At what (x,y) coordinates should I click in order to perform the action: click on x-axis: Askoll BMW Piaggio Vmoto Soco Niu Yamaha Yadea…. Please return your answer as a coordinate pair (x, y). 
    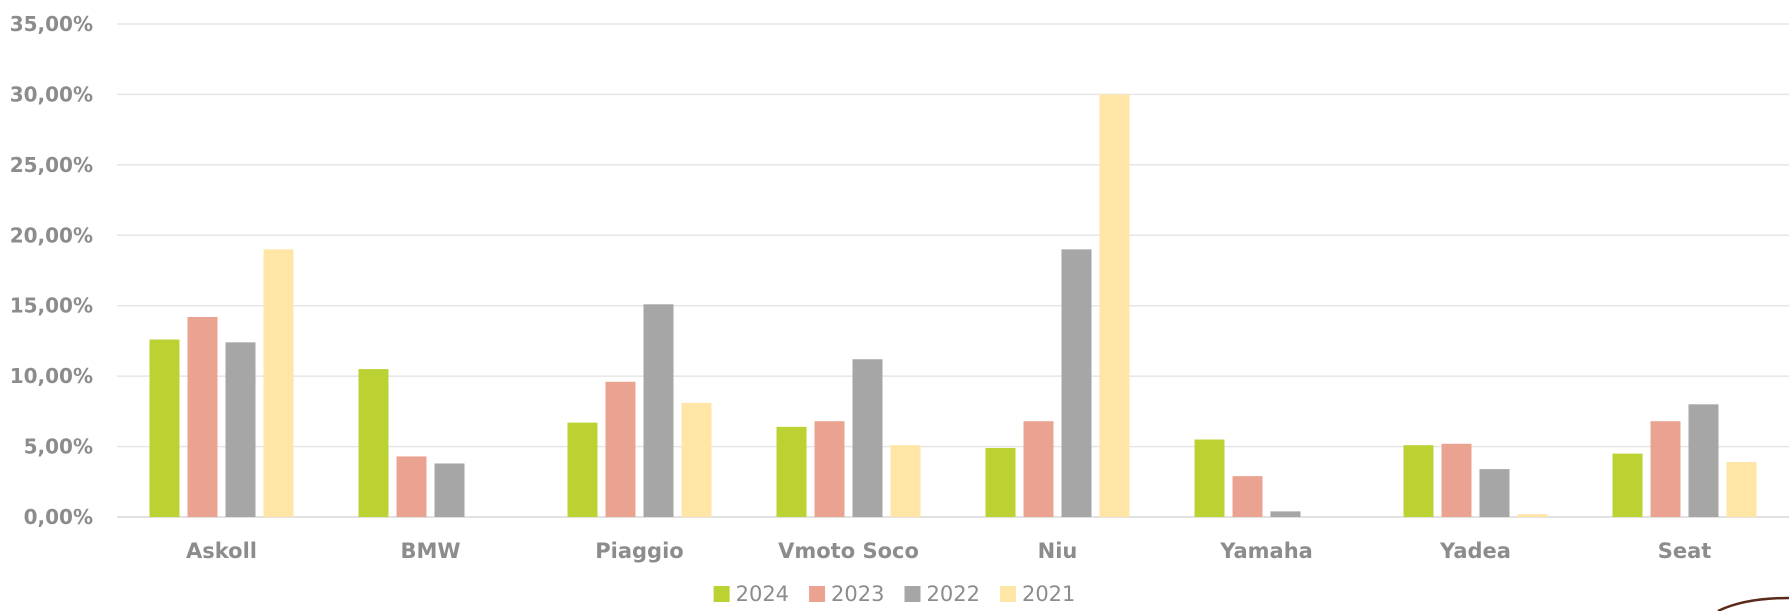
    Looking at the image, I should click on (948, 551).